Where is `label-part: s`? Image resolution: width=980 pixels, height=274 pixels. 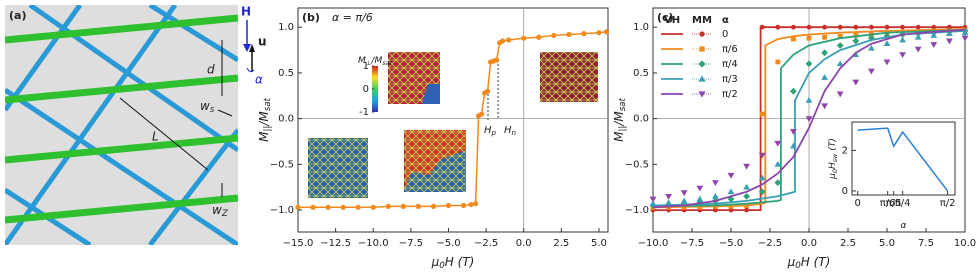 label-part: s is located at coordinates (212, 110).